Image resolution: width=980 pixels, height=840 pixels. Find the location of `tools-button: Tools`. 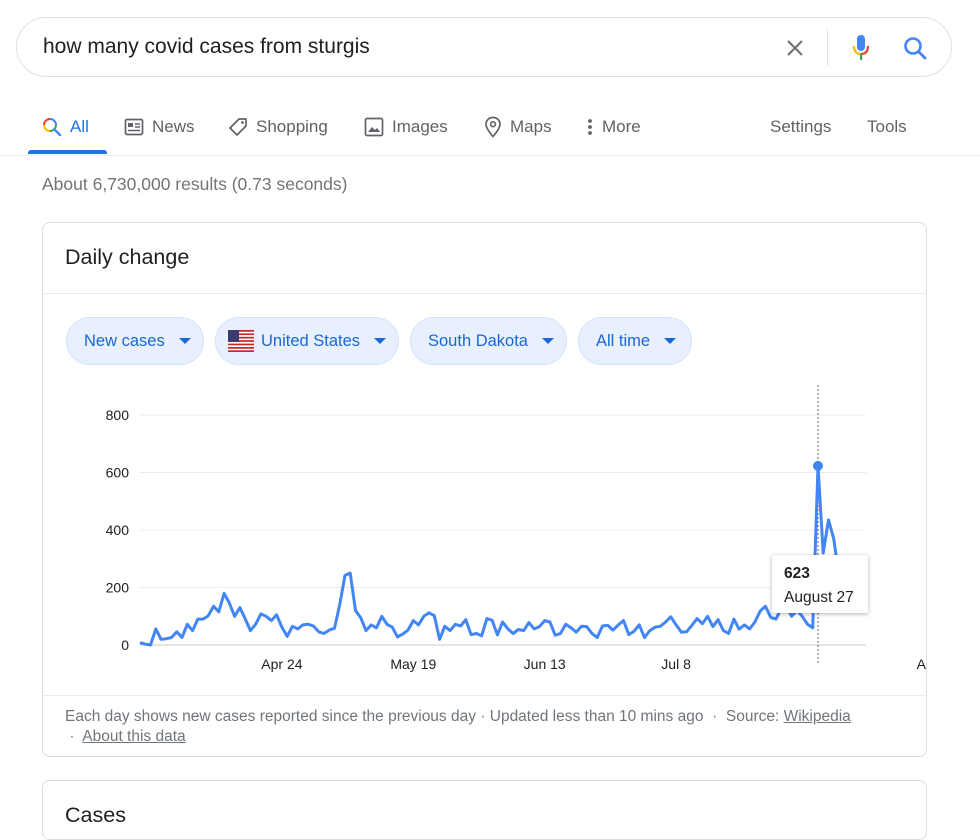

tools-button: Tools is located at coordinates (887, 127).